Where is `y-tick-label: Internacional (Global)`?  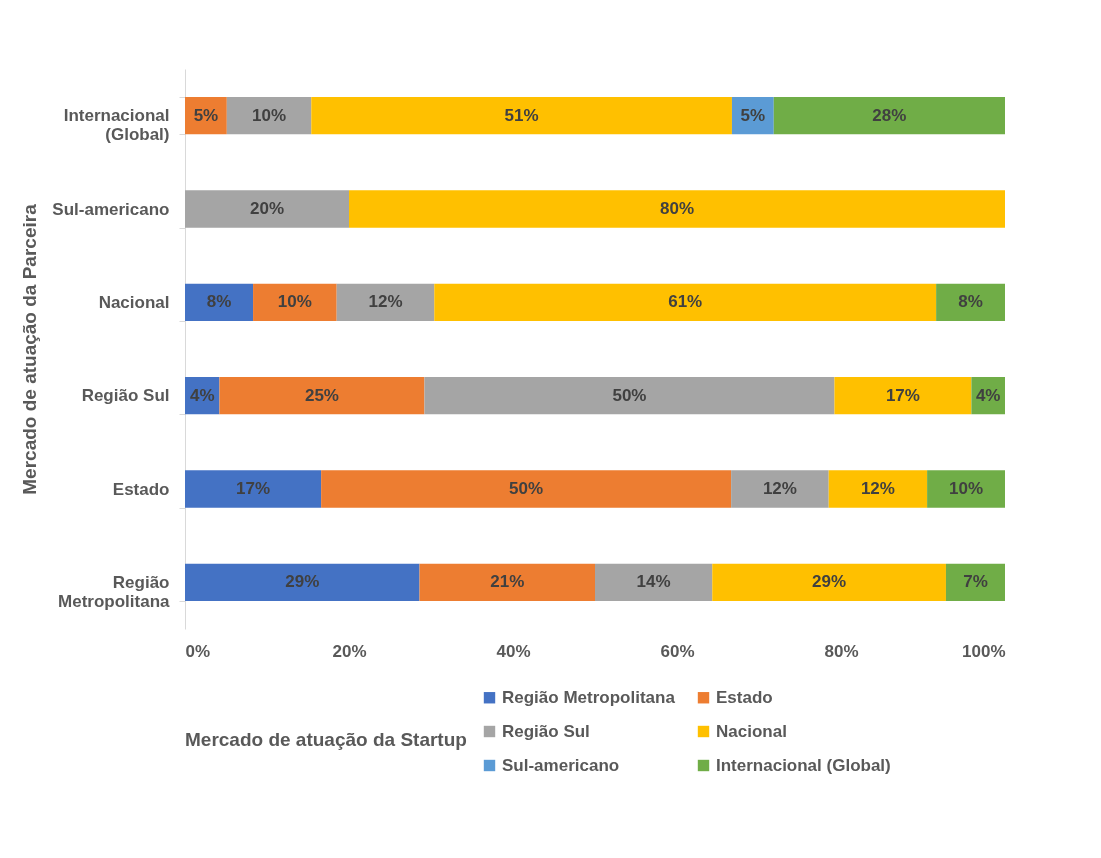 y-tick-label: Internacional (Global) is located at coordinates (116, 125).